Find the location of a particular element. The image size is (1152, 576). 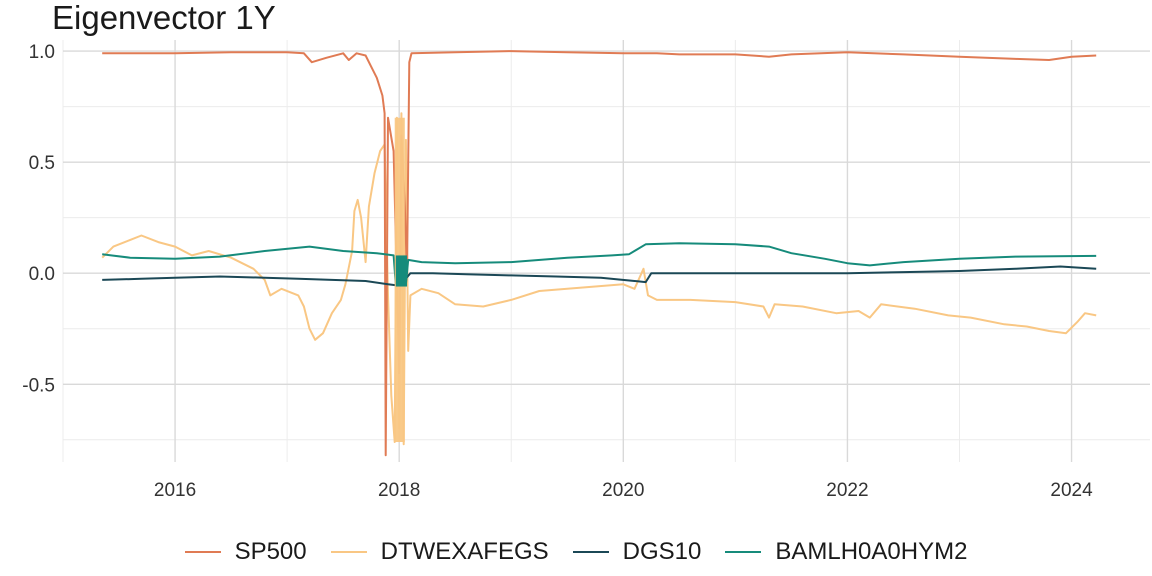

x-tick-label: 2022 is located at coordinates (847, 490).